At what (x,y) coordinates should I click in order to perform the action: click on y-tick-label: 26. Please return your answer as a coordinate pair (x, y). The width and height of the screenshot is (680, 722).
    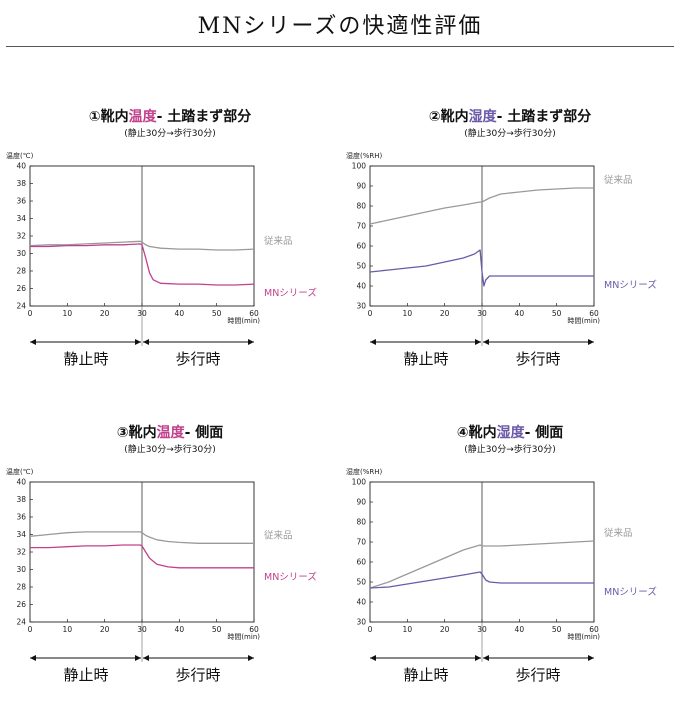
    Looking at the image, I should click on (21, 288).